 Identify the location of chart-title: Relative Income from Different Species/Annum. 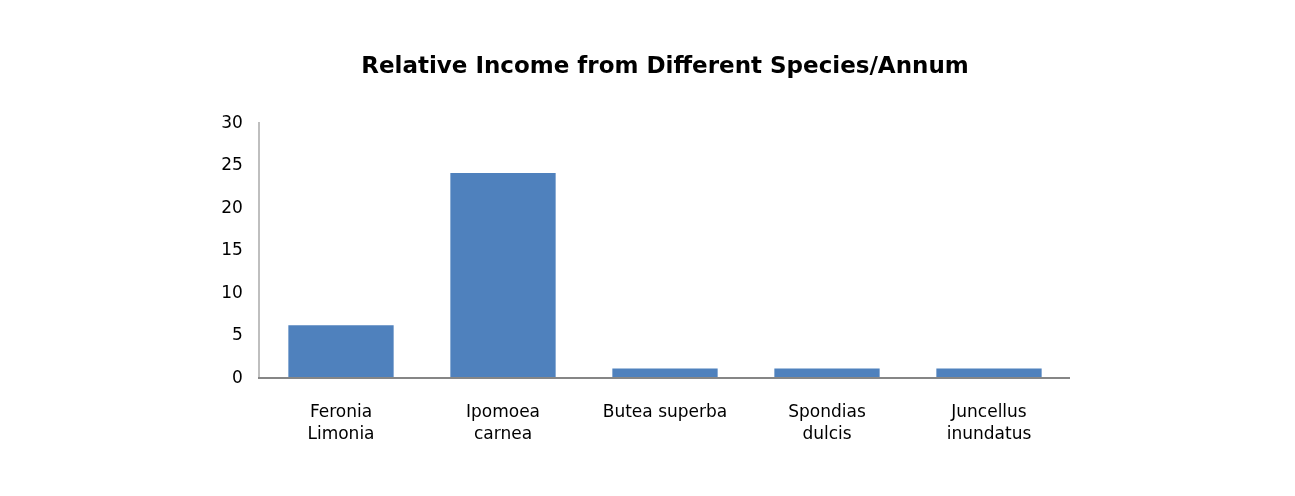
(665, 64).